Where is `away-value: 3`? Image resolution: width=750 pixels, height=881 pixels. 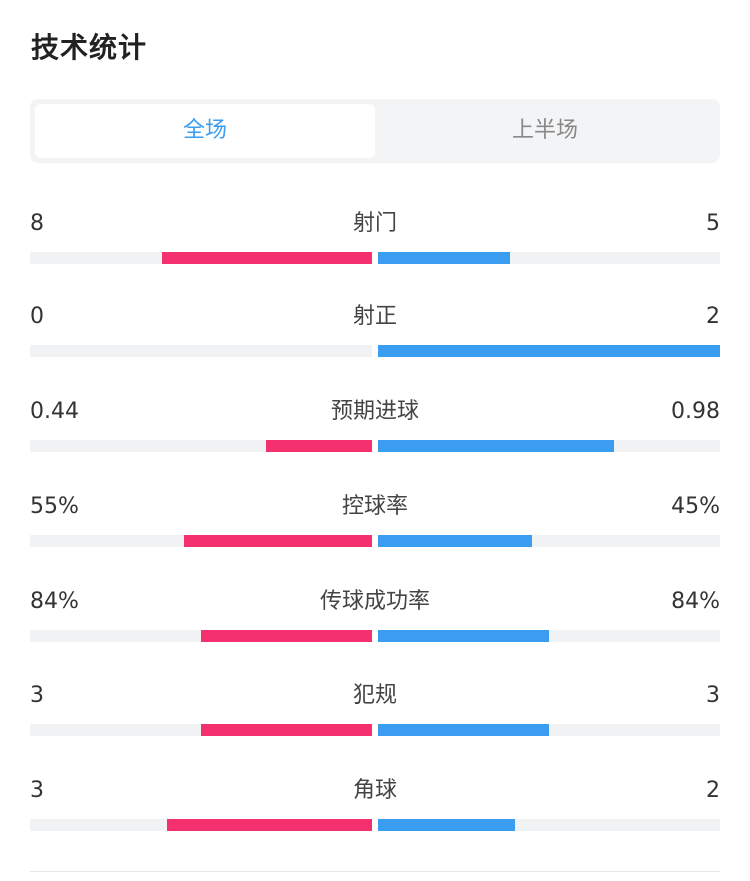 away-value: 3 is located at coordinates (713, 695).